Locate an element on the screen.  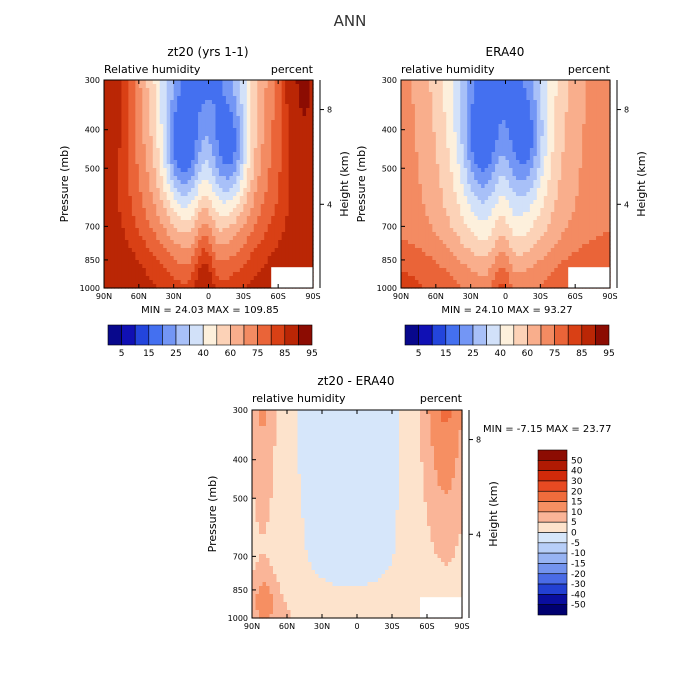
panel-model-subtitle-right: percent is located at coordinates (292, 69).